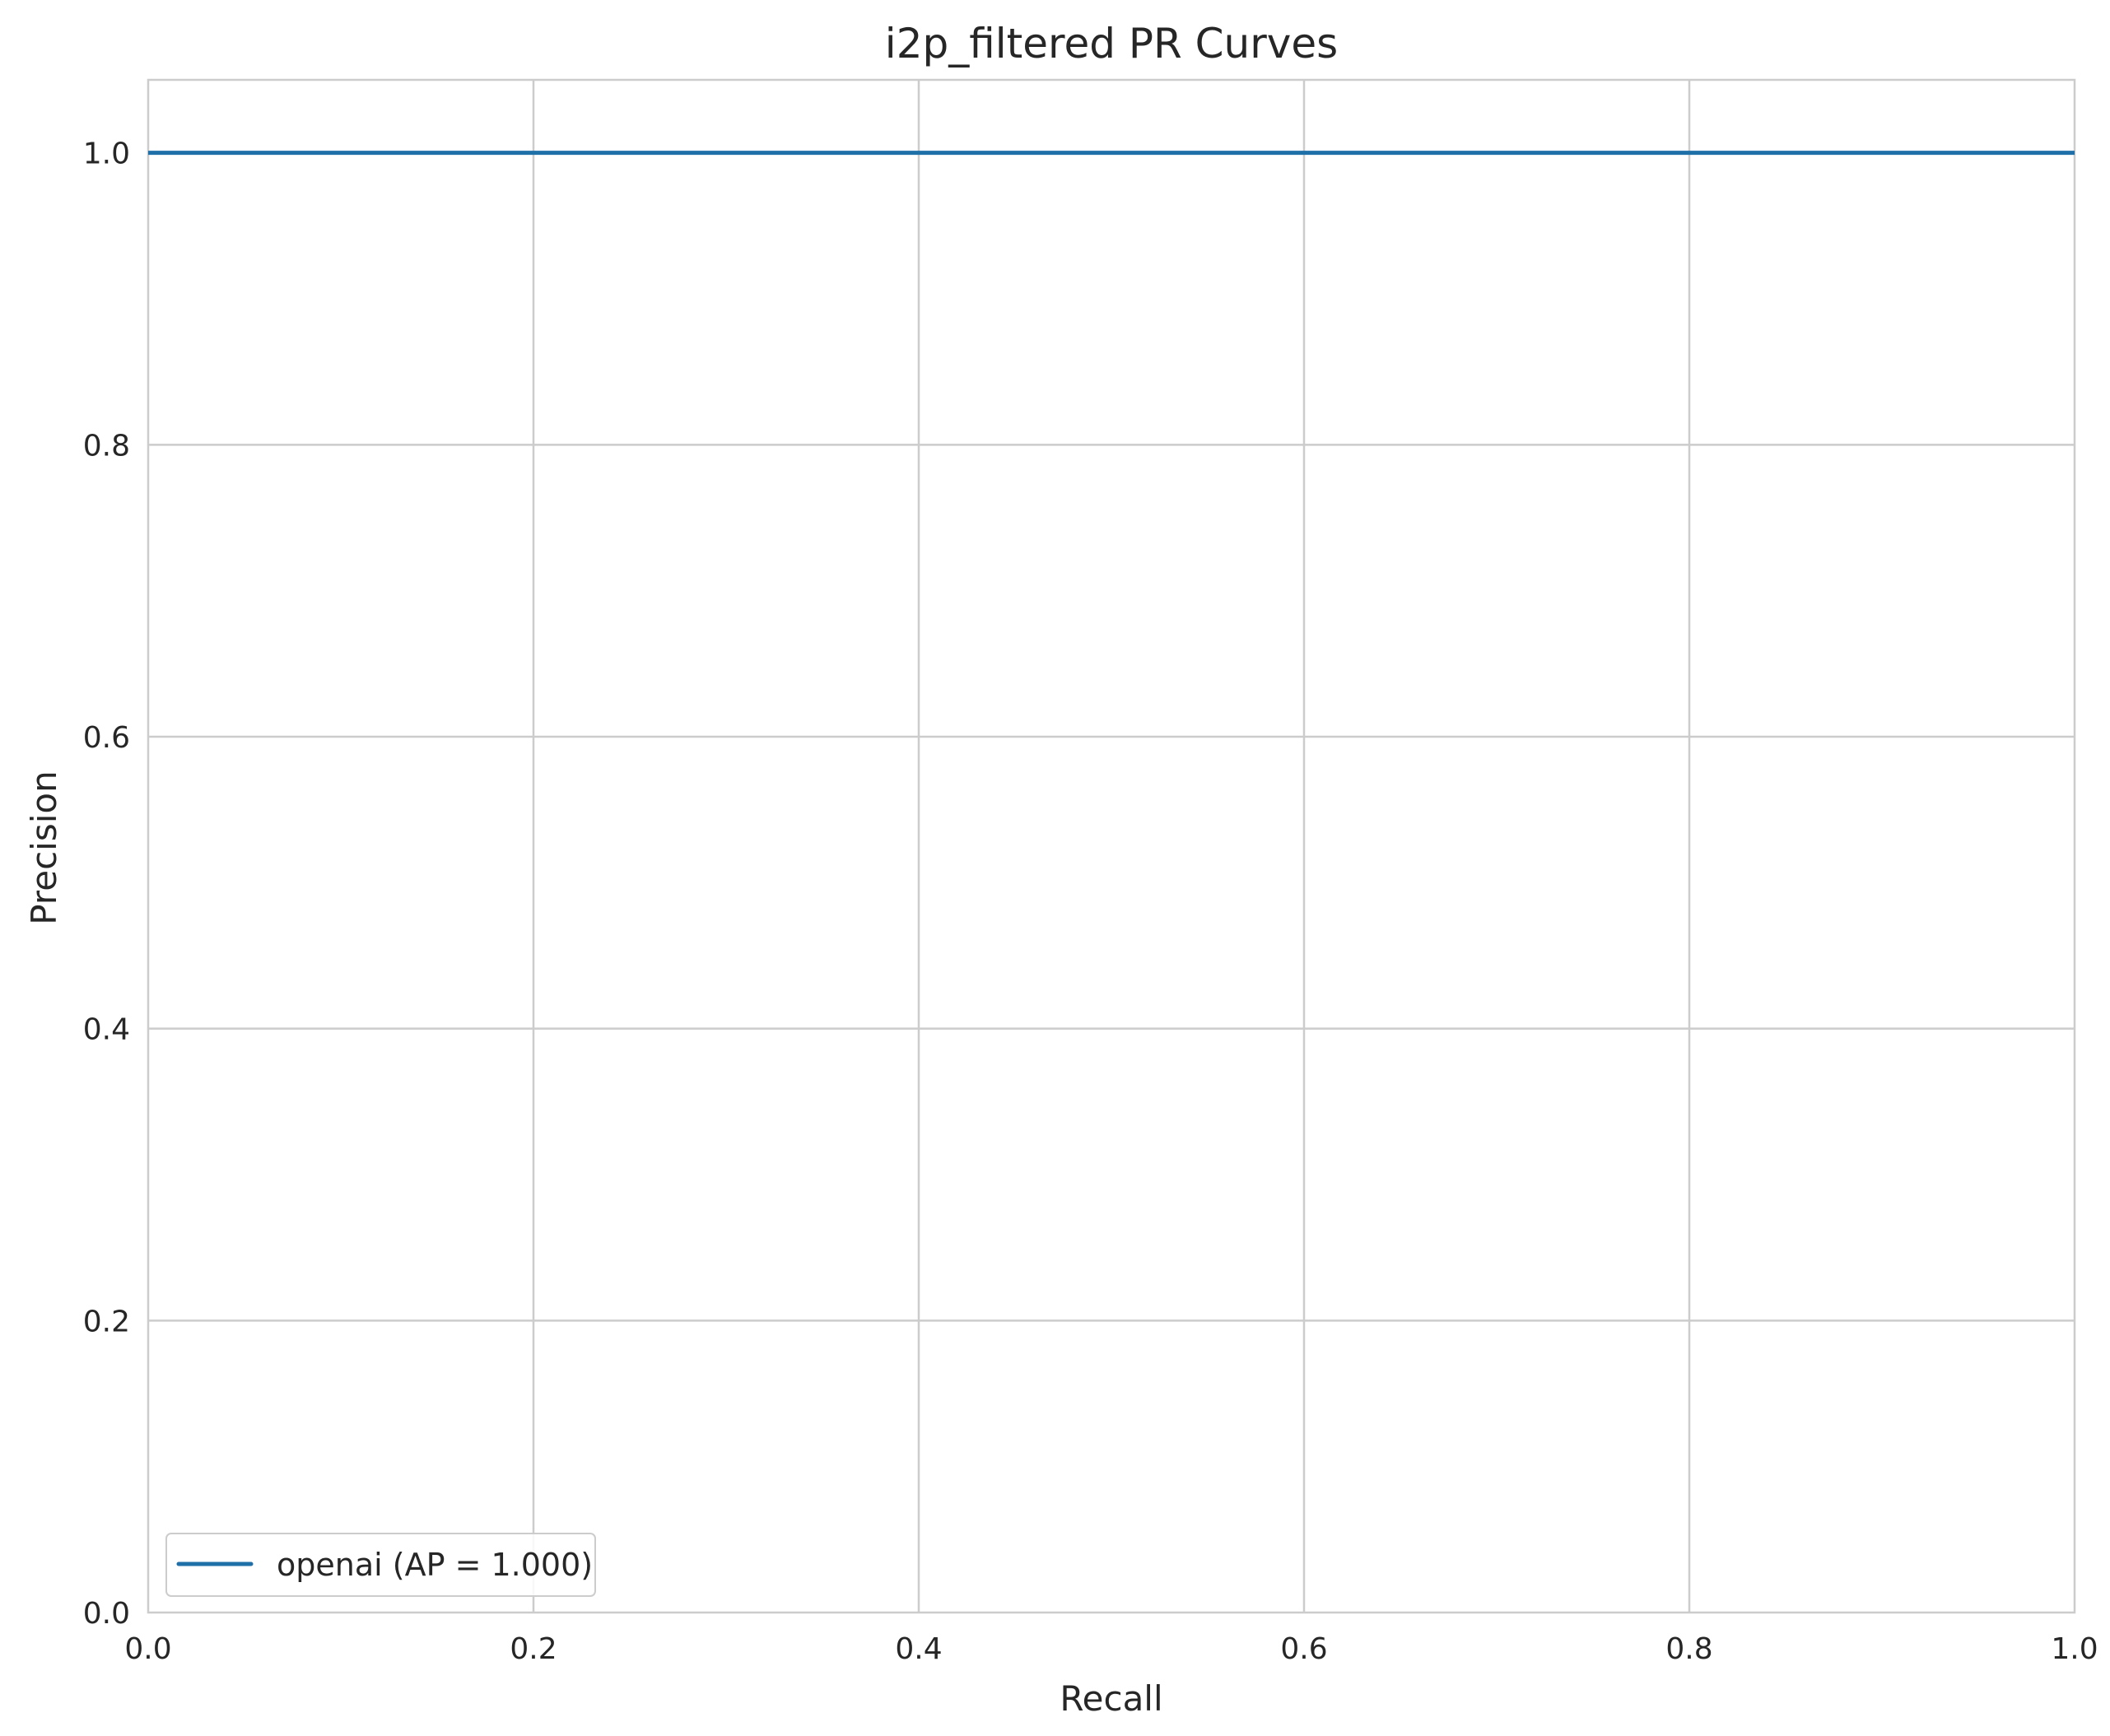 The width and height of the screenshot is (2110, 1736). Describe the element at coordinates (107, 1030) in the screenshot. I see `y-tick-label: 0.4` at that location.